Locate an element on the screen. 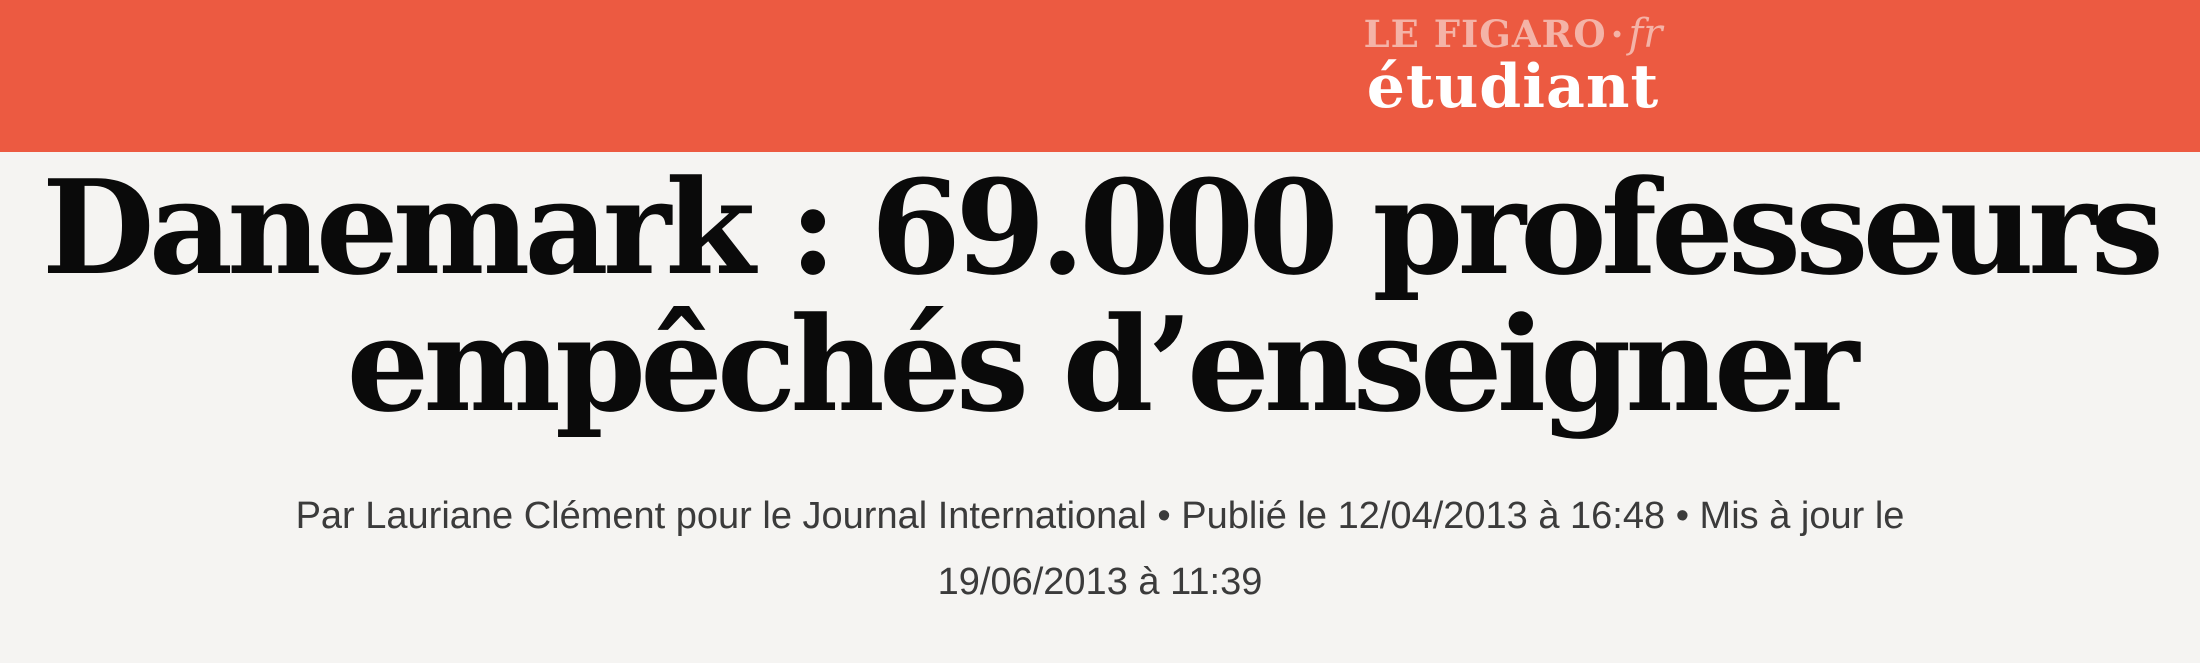 This screenshot has width=2200, height=663. lefigaro-wordmark-text: LE FIGARO is located at coordinates (1485, 34).